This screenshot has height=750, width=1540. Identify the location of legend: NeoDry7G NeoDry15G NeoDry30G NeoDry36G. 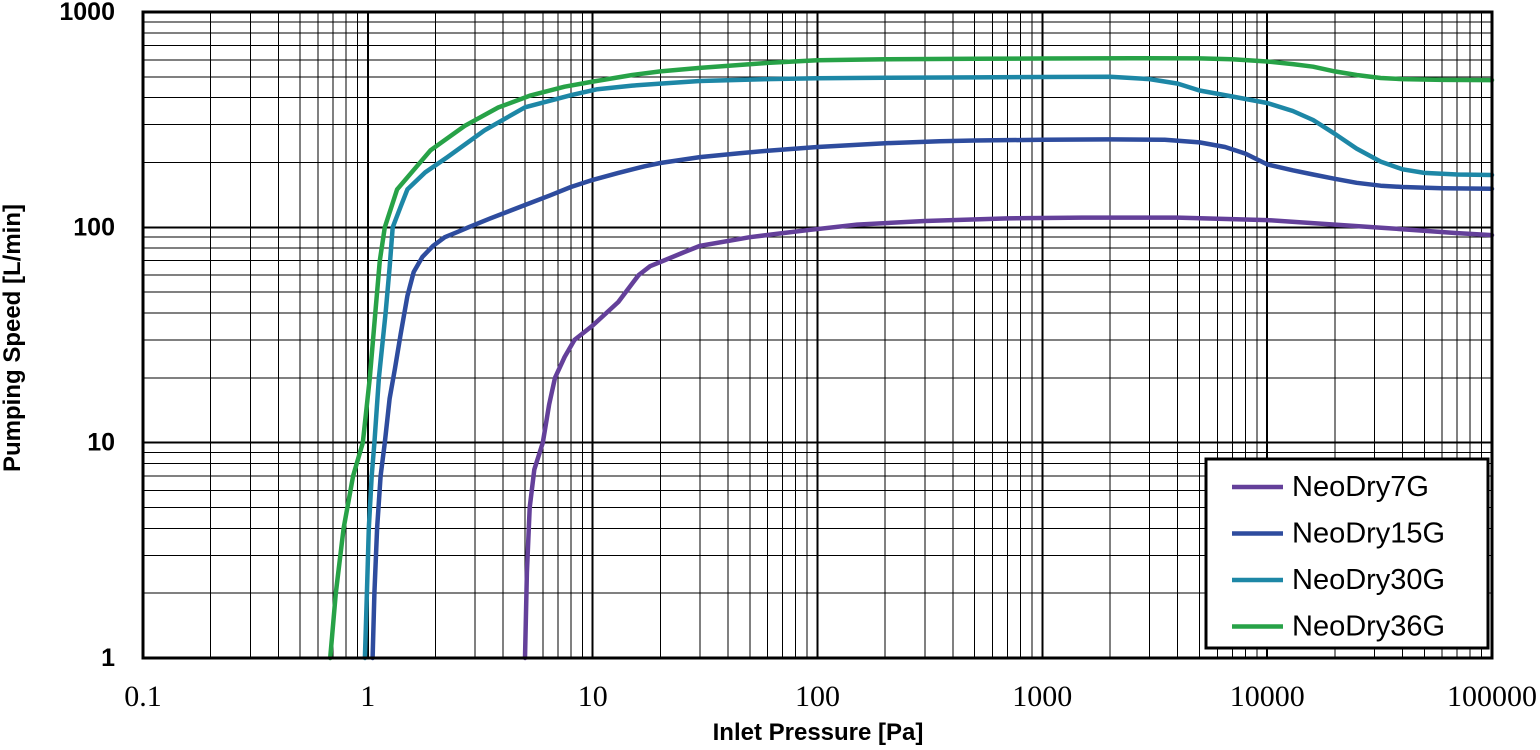
(1347, 553).